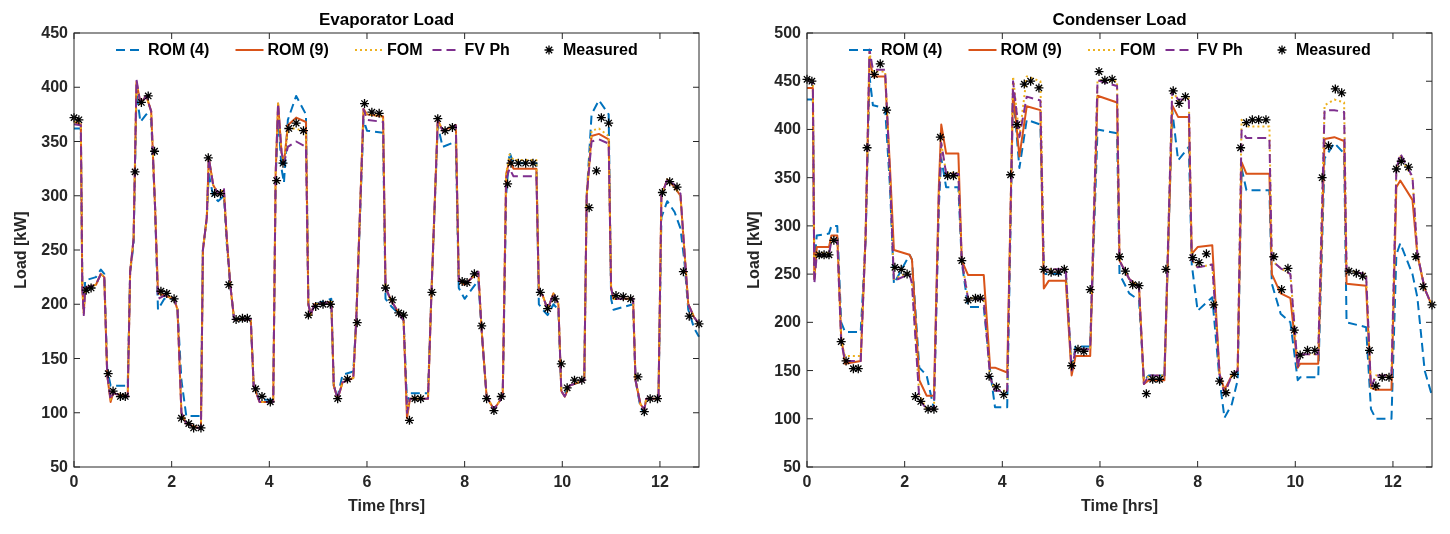 The height and width of the screenshot is (534, 1450). What do you see at coordinates (386, 19) in the screenshot?
I see `chart-title: Evaporator Load` at bounding box center [386, 19].